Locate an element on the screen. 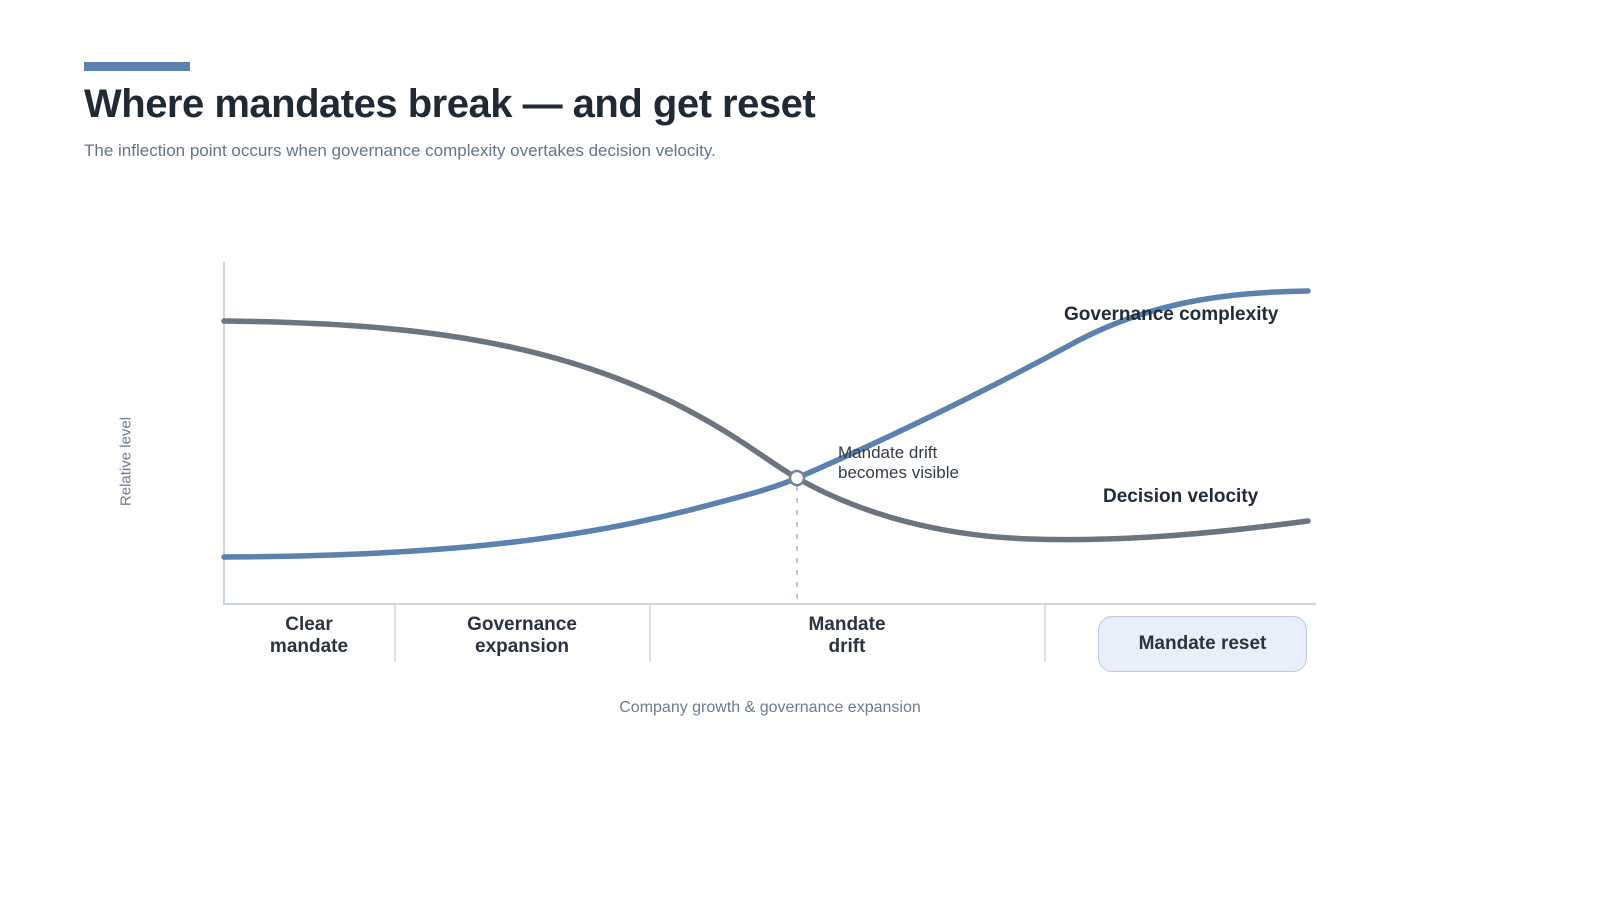  page-title: Where mandates break — and get reset is located at coordinates (450, 104).